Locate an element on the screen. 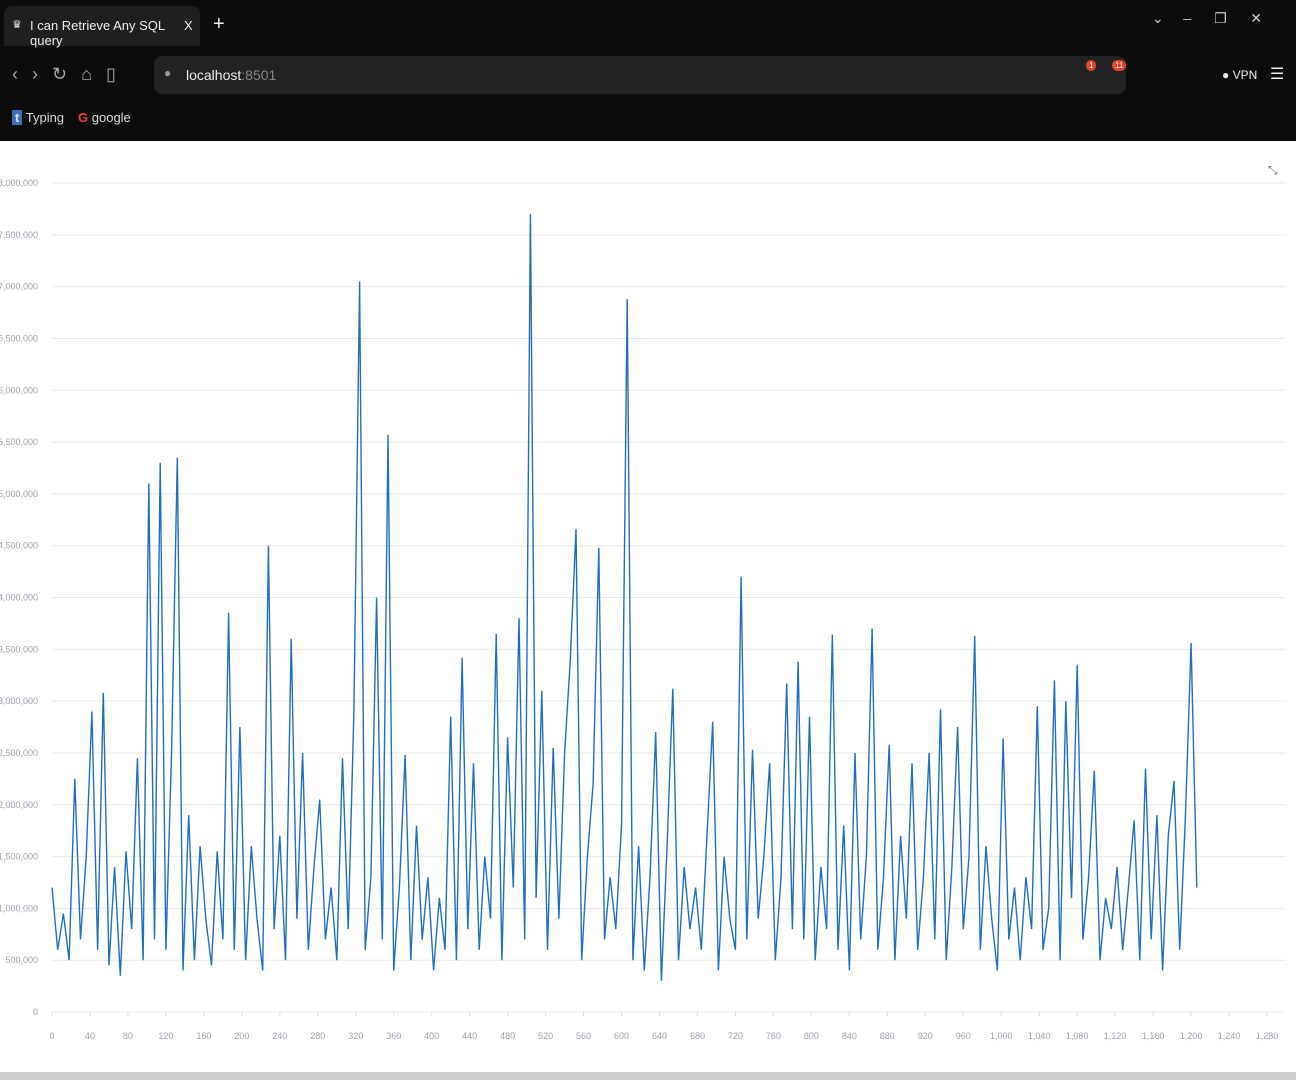  bookmark-label: Typing is located at coordinates (45, 117).